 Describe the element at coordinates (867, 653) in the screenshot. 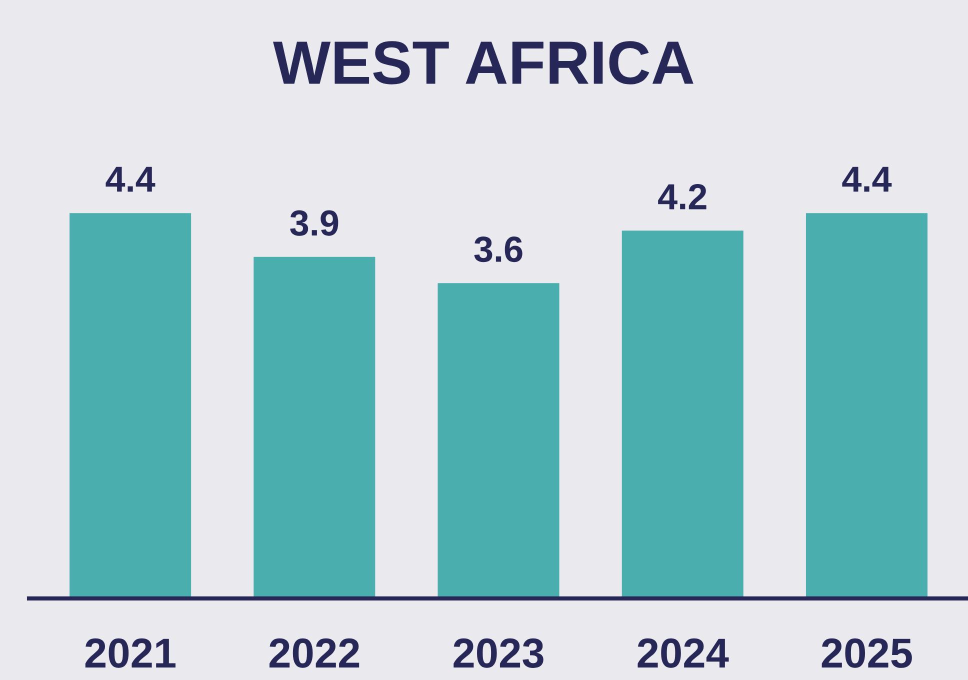

I see `x-tick-label: 2025` at that location.